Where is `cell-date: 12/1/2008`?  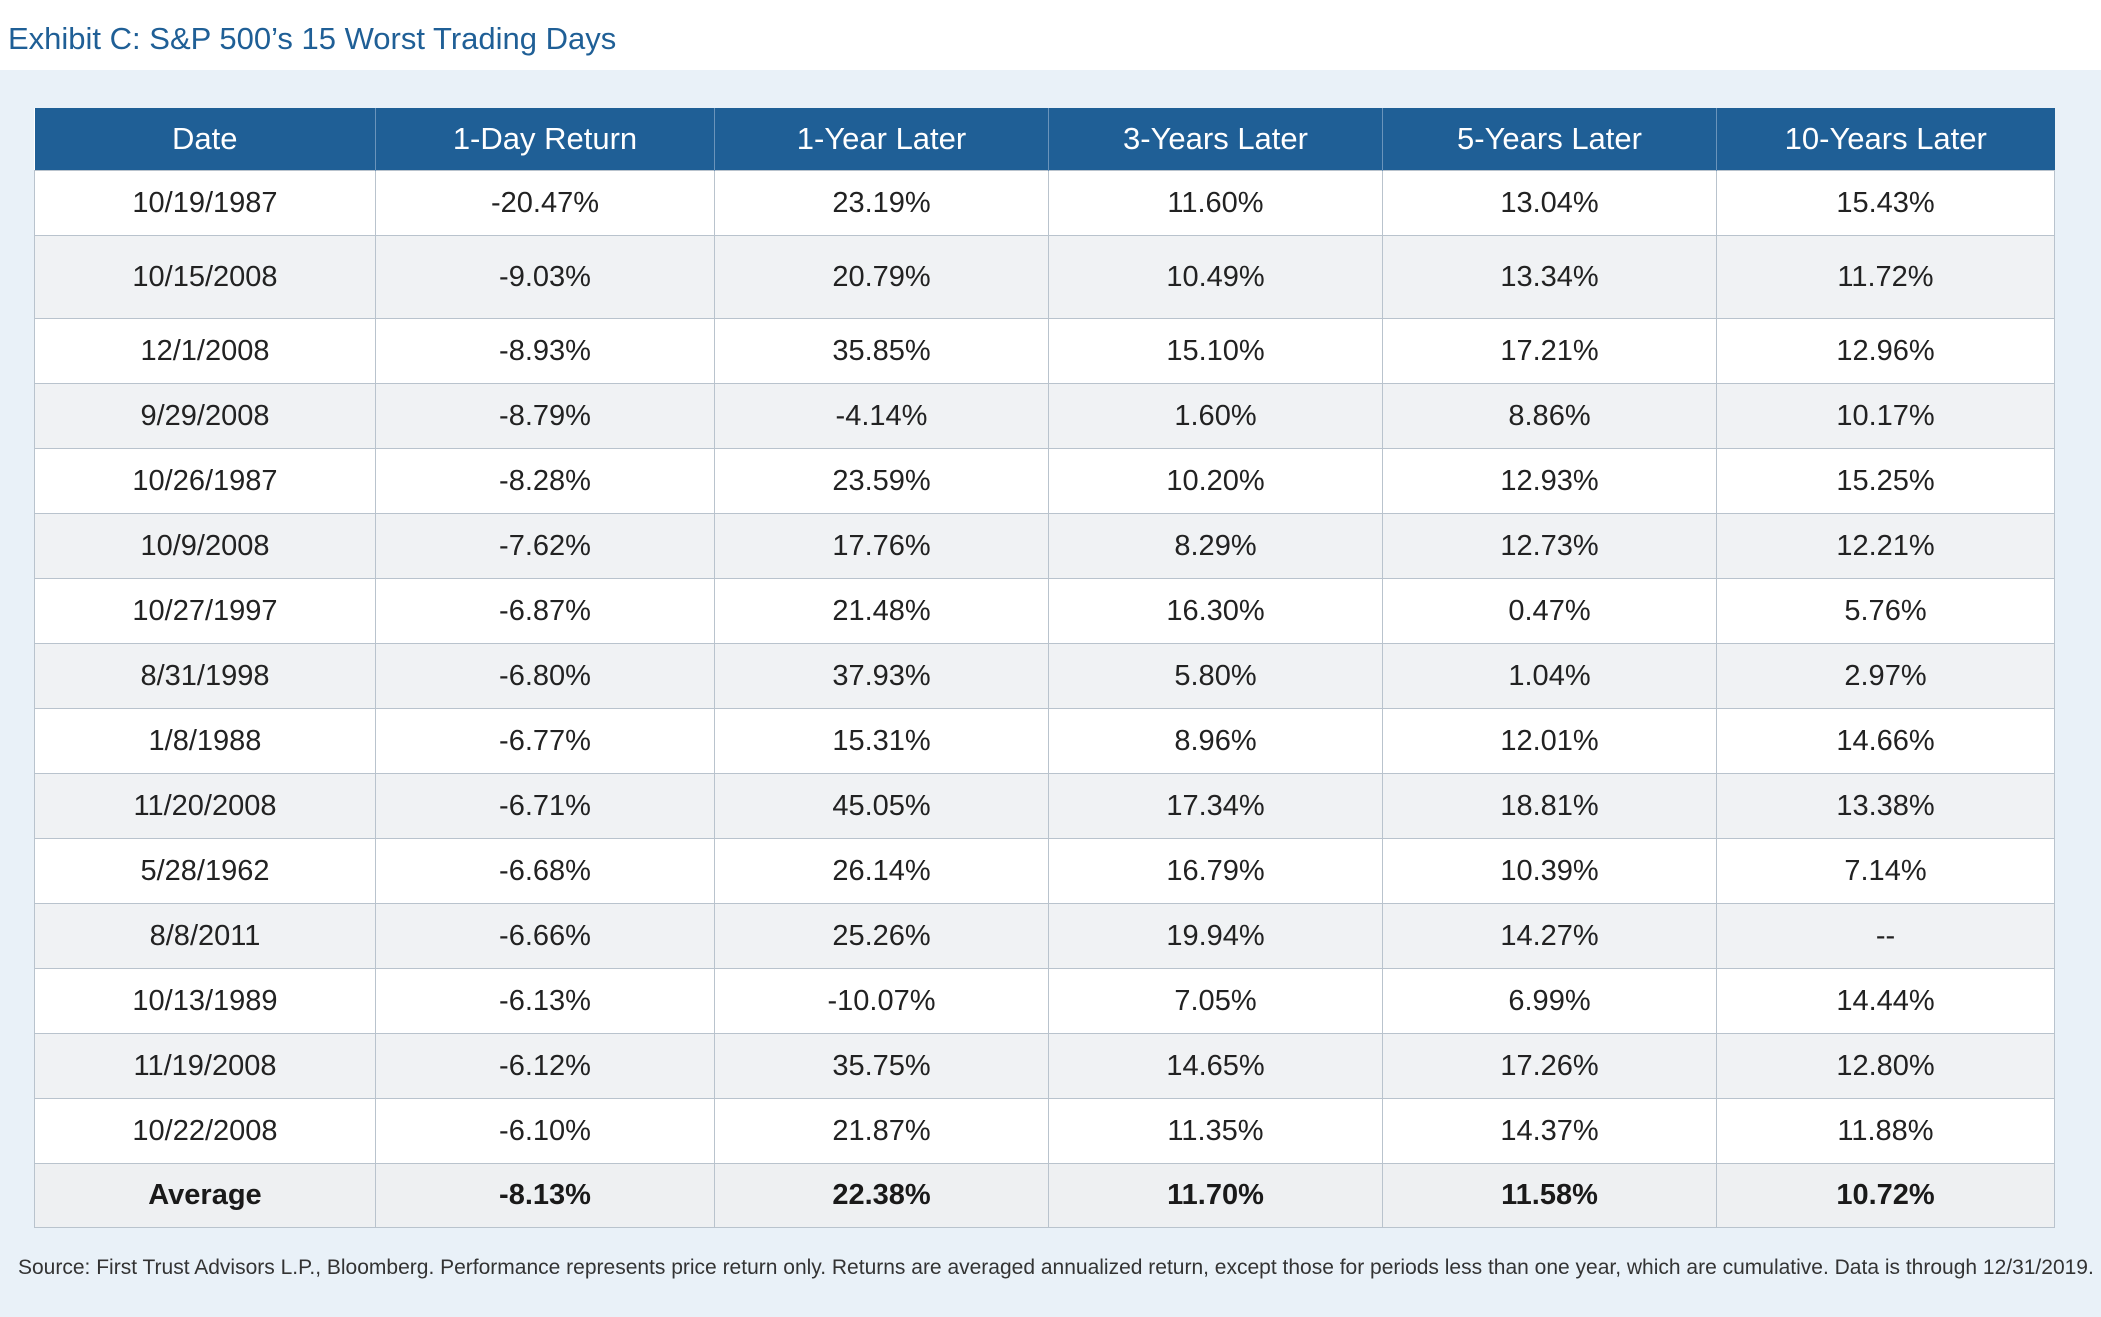
cell-date: 12/1/2008 is located at coordinates (205, 351).